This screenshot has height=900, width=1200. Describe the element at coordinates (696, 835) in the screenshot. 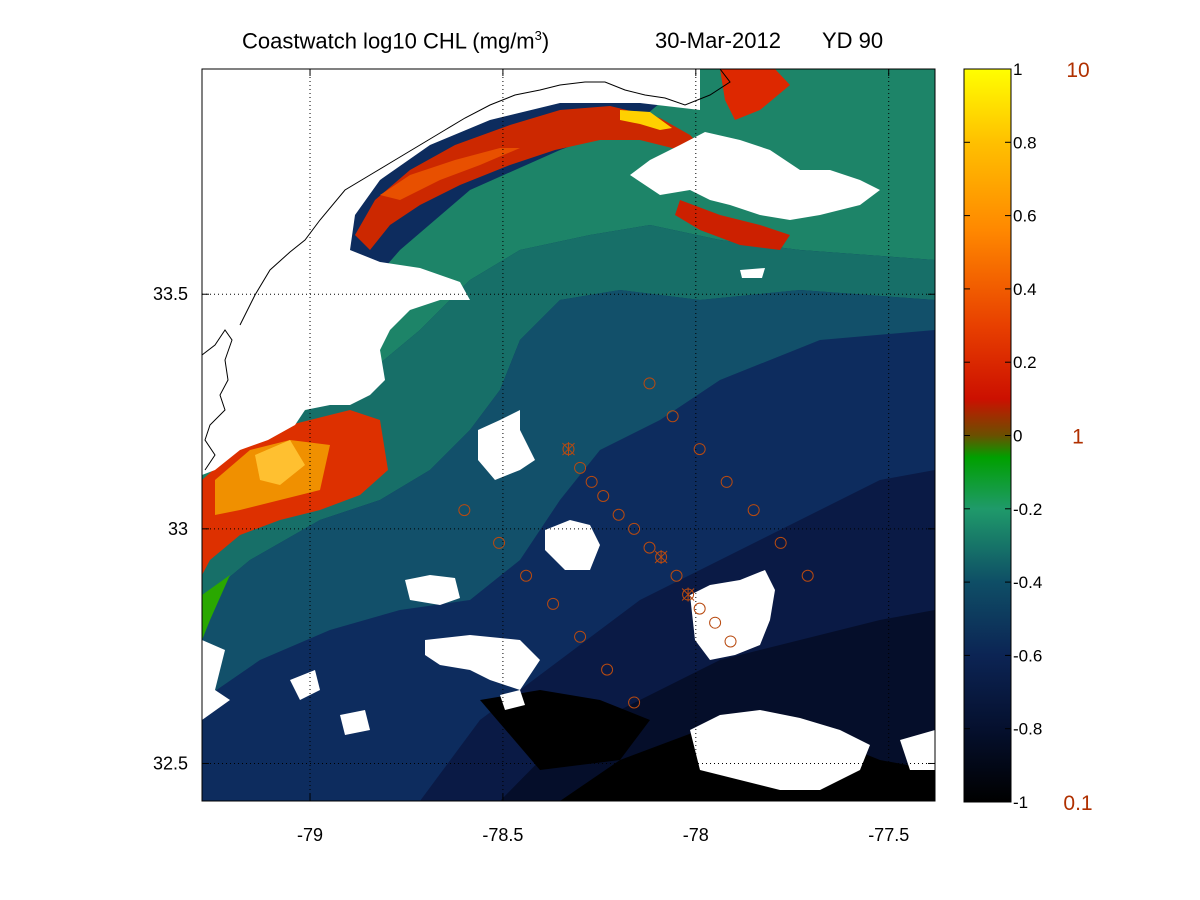

I see `x-tick-label: -78` at that location.